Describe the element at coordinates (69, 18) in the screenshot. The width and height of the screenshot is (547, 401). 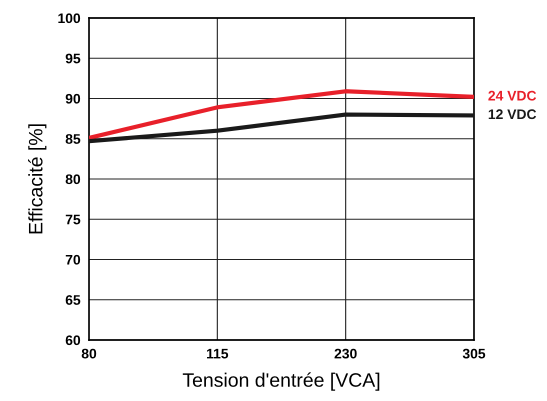
I see `y-tick-label: 100` at that location.